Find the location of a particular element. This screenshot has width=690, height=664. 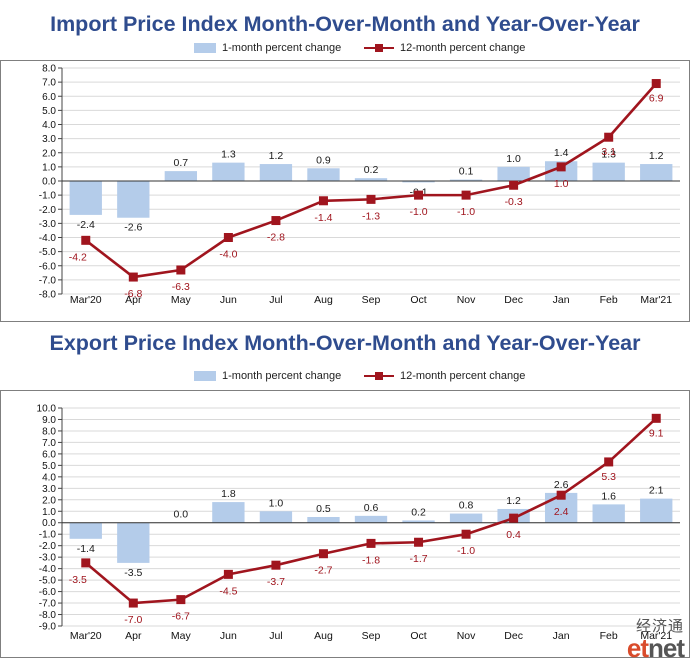

line-value-label: 3.1 is located at coordinates (608, 152).